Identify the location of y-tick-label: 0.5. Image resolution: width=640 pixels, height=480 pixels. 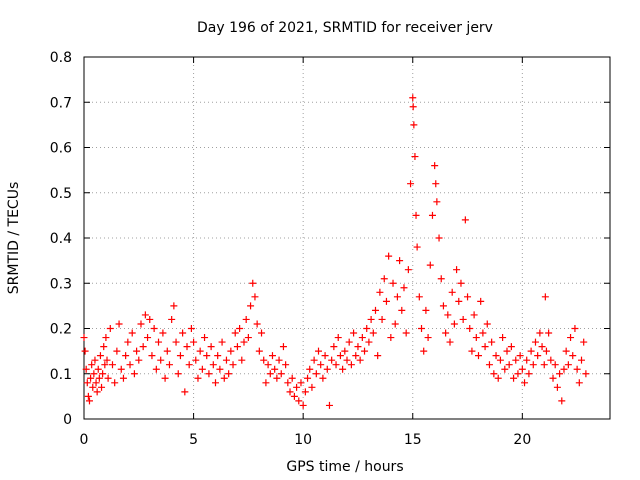
(61, 194).